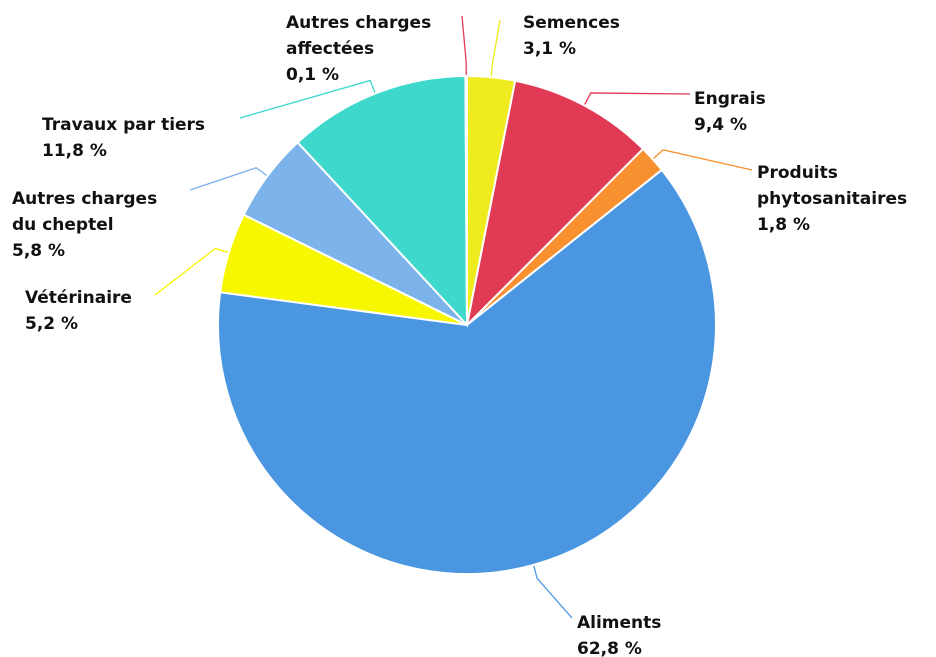  I want to click on slice-label: Engrais, so click(730, 99).